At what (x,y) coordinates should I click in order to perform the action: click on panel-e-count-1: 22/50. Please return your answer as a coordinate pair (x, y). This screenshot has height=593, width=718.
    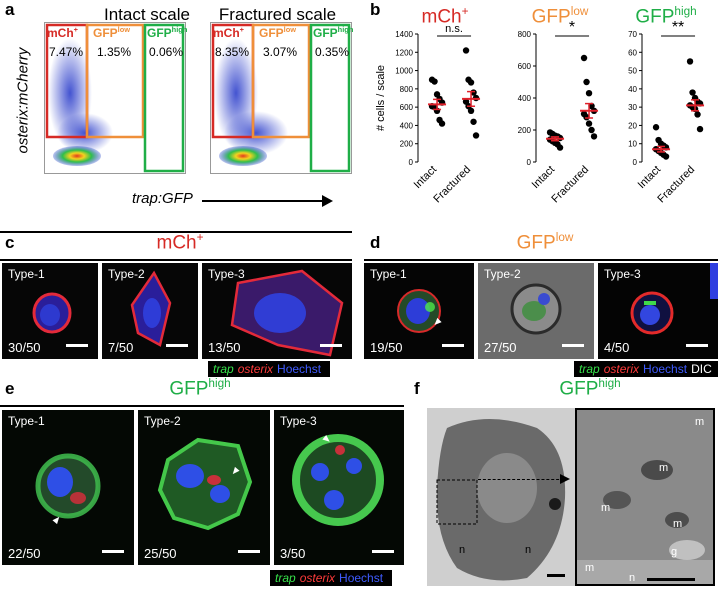
    Looking at the image, I should click on (24, 553).